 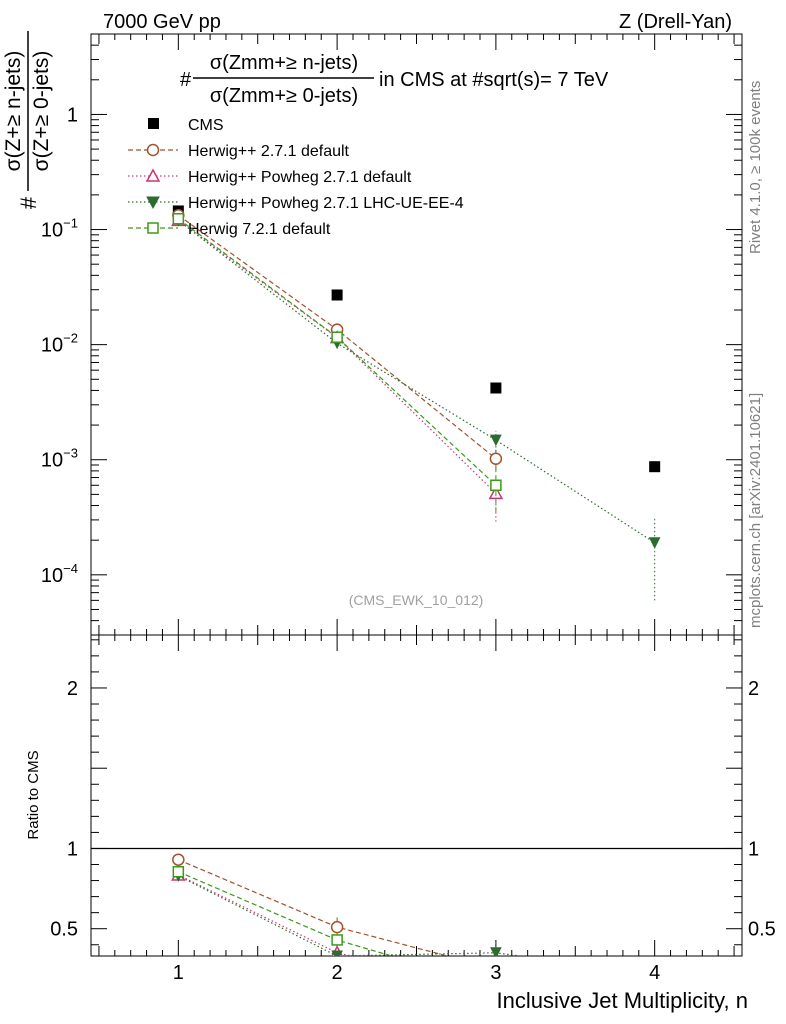 What do you see at coordinates (269, 151) in the screenshot?
I see `legend-label-herwigpp-default: Herwig++ 2.7.1 default` at bounding box center [269, 151].